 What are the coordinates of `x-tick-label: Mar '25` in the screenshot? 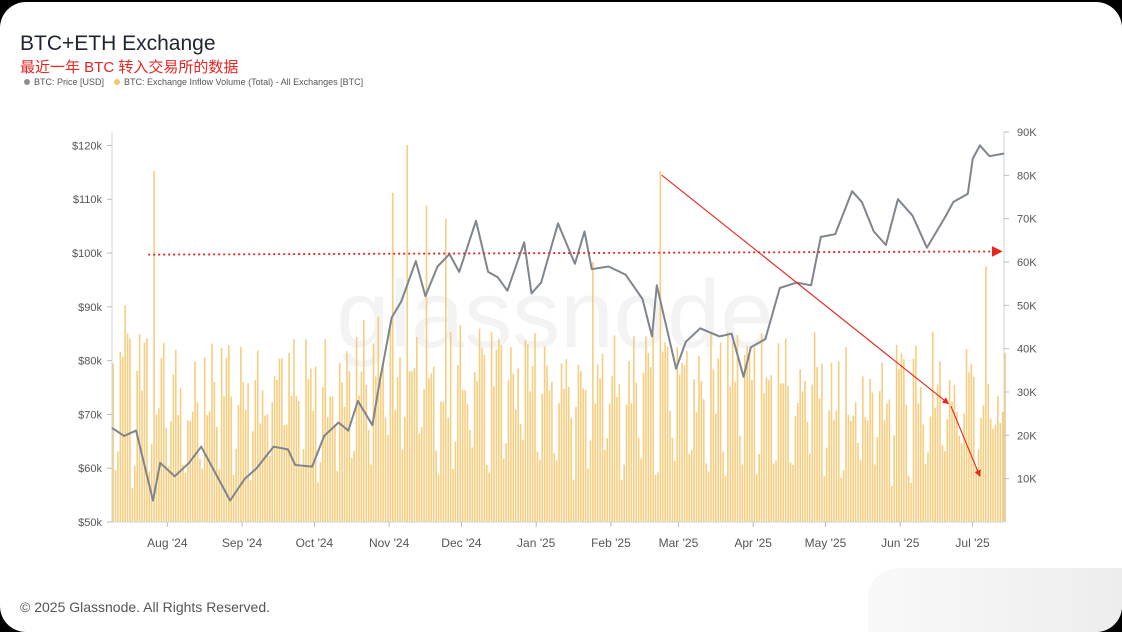 It's located at (679, 543).